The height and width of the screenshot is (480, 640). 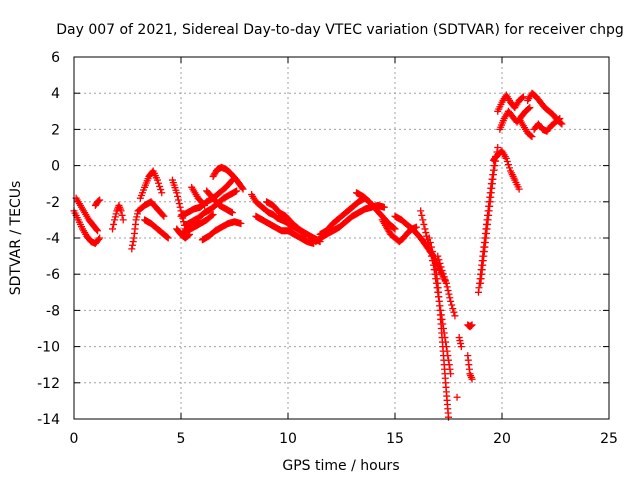 I want to click on y-tick-label: -8, so click(x=53, y=311).